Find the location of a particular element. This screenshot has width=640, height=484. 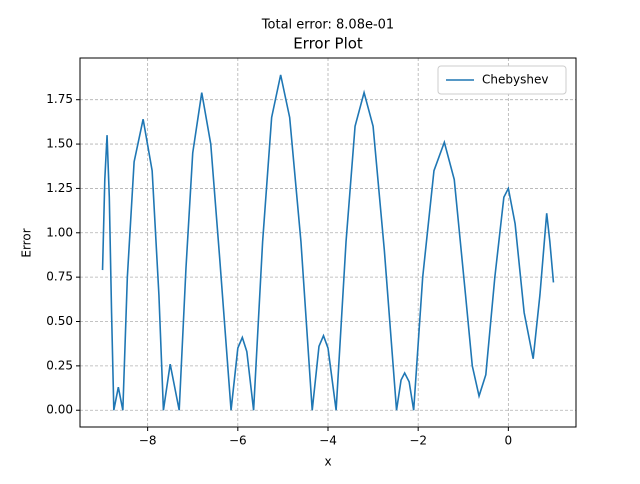

suptitle: Total error: 8.08e-01 is located at coordinates (327, 25).